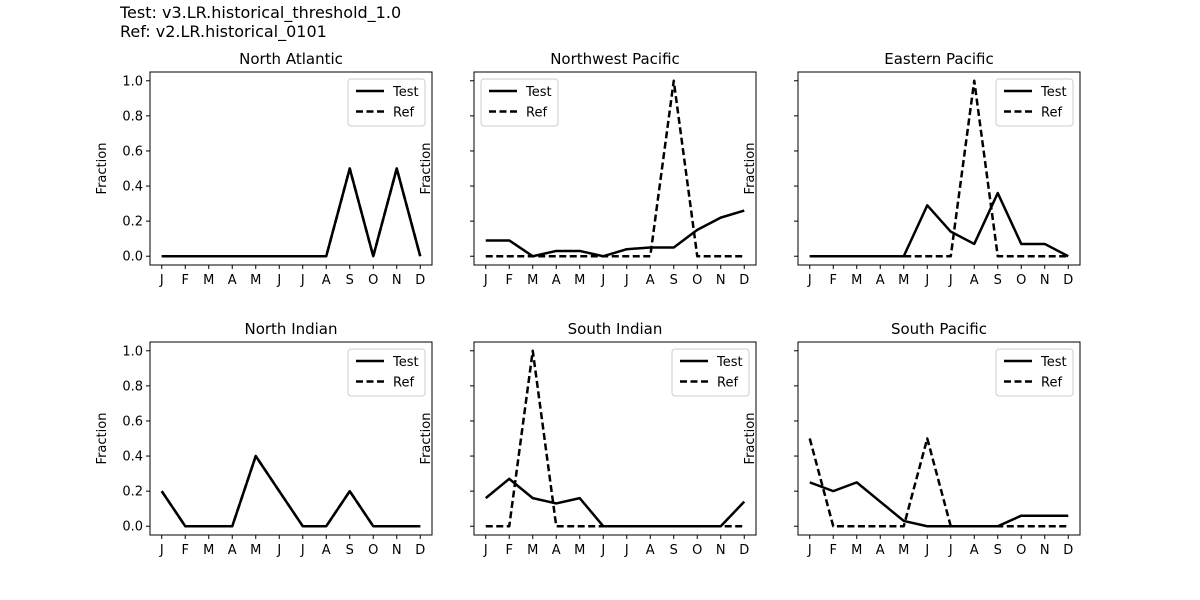 Image resolution: width=1200 pixels, height=600 pixels. Describe the element at coordinates (132, 222) in the screenshot. I see `y-tick-label: 0.2` at that location.